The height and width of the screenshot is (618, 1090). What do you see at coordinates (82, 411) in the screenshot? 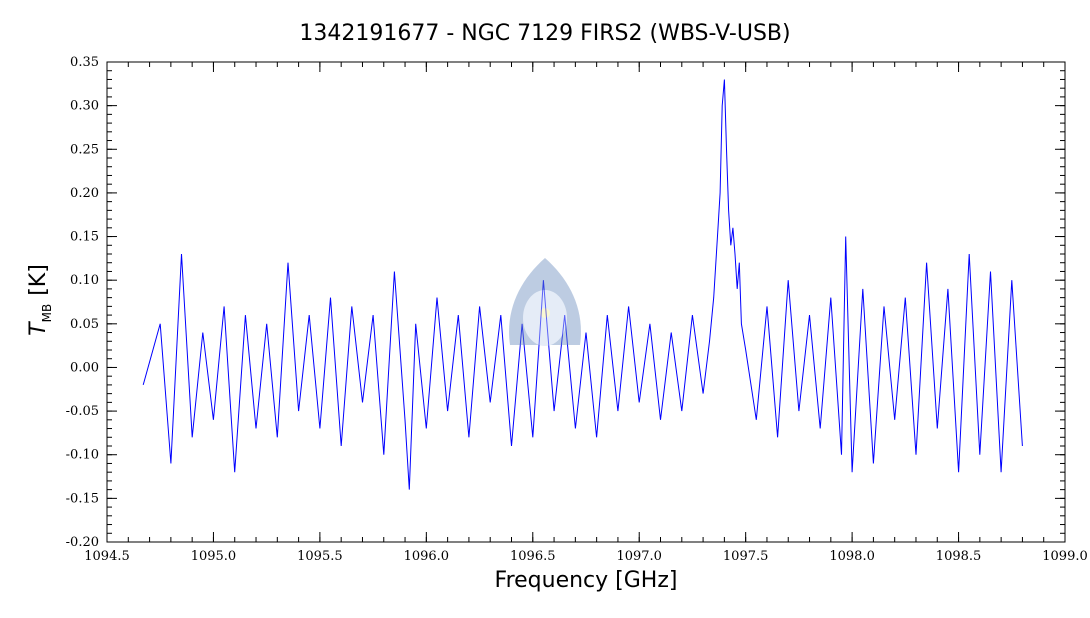
I see `y-tick-label: -0.05` at bounding box center [82, 411].